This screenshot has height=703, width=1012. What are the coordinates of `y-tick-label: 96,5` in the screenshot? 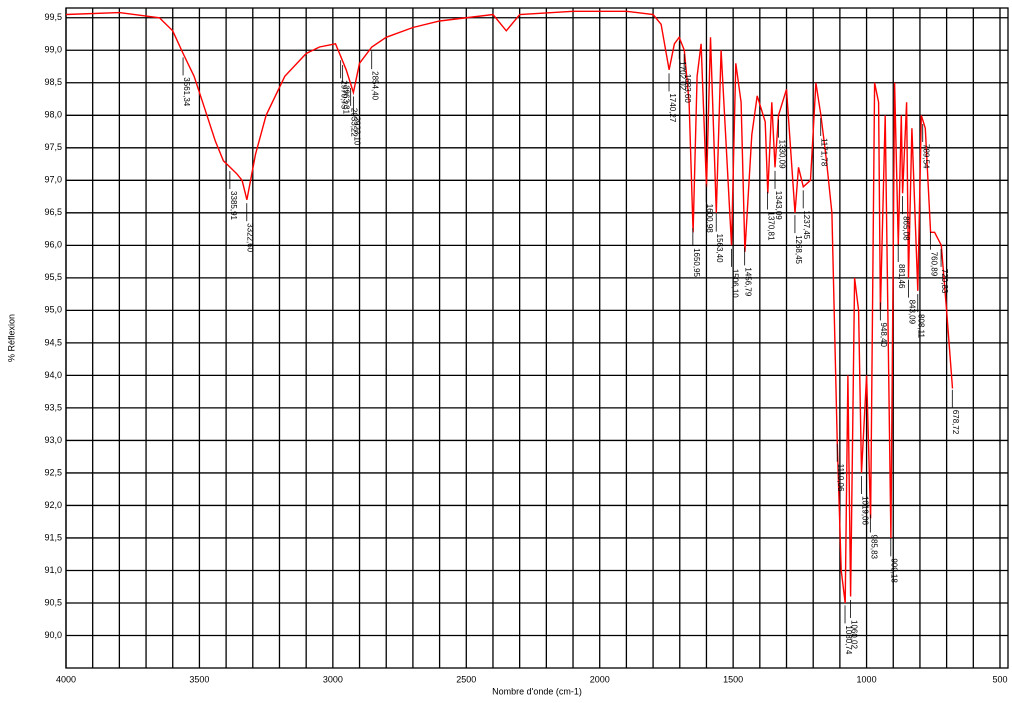 It's located at (53, 212).